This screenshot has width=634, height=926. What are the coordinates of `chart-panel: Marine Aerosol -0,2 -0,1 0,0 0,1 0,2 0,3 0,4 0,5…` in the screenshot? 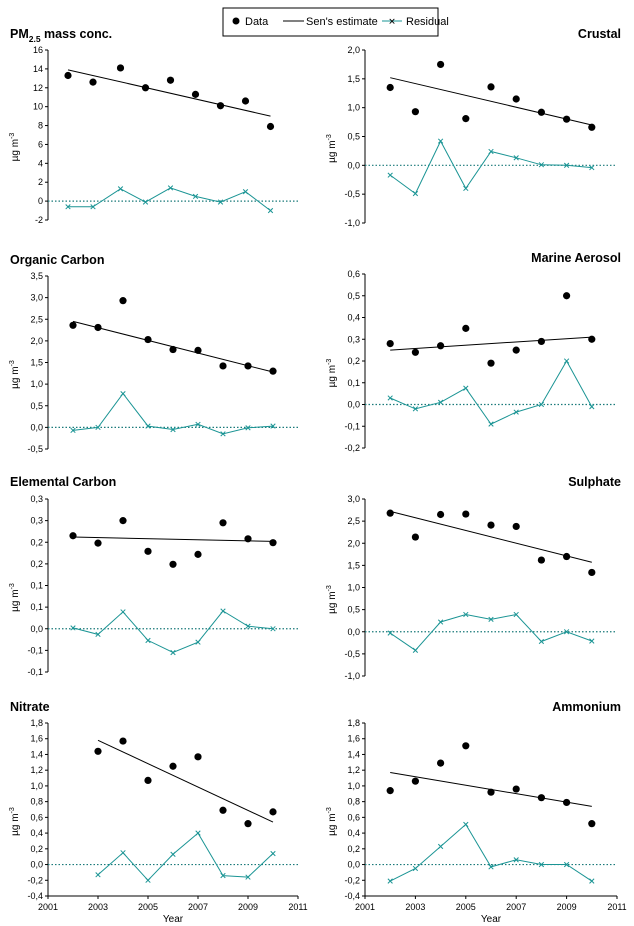 It's located at (473, 352).